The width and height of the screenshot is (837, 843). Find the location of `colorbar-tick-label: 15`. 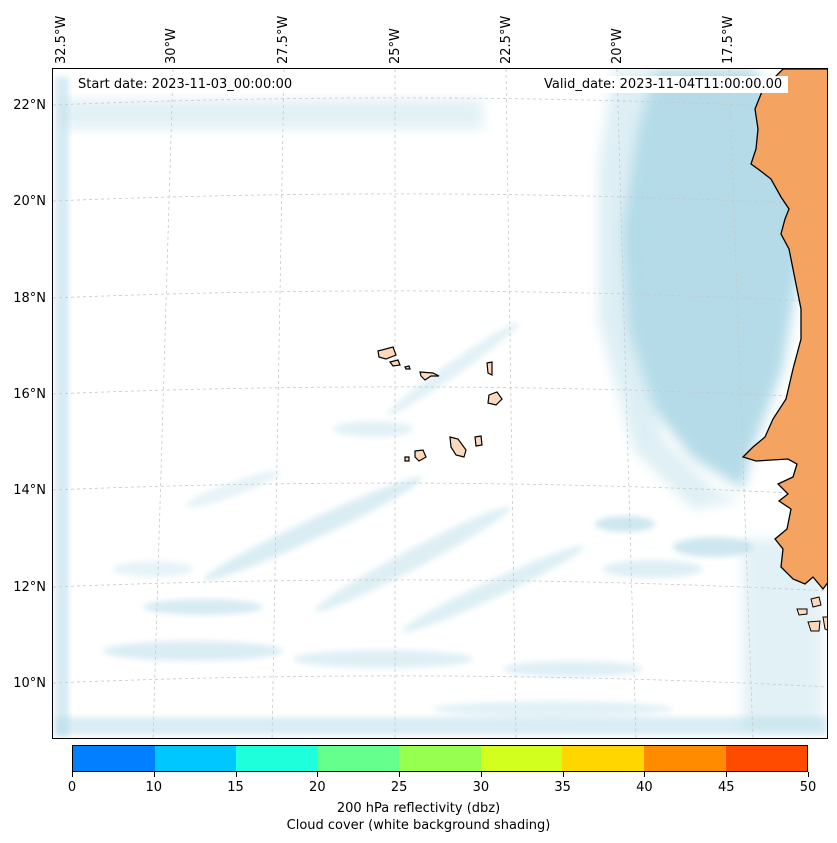

colorbar-tick-label: 15 is located at coordinates (235, 787).